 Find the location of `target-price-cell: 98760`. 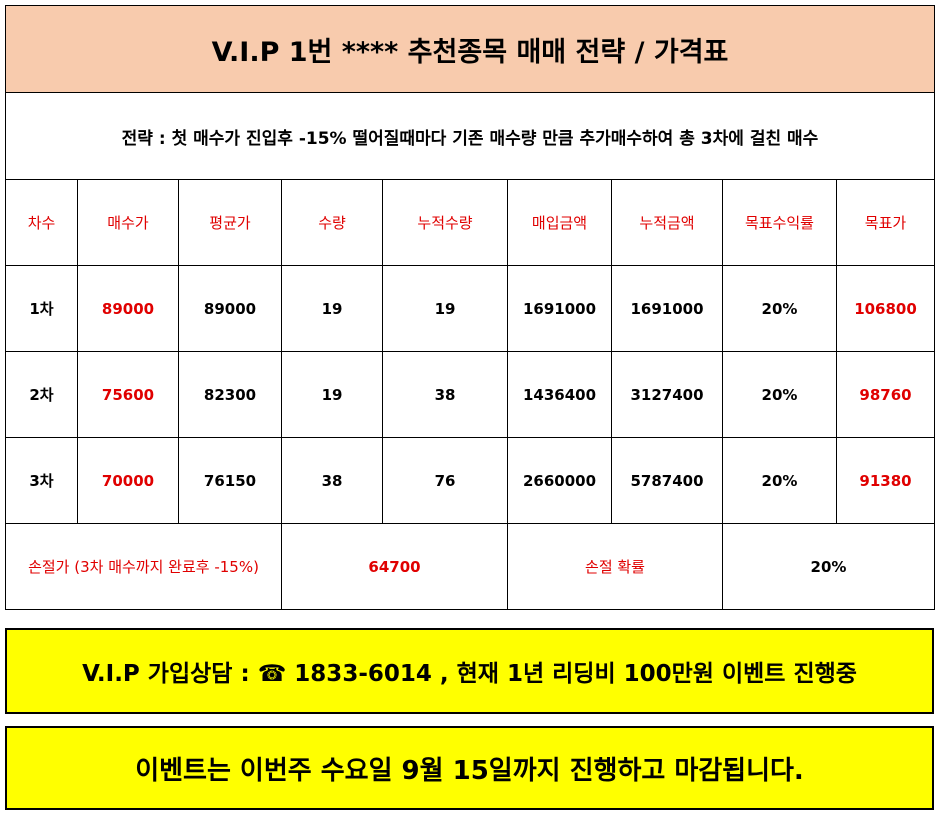

target-price-cell: 98760 is located at coordinates (885, 394).